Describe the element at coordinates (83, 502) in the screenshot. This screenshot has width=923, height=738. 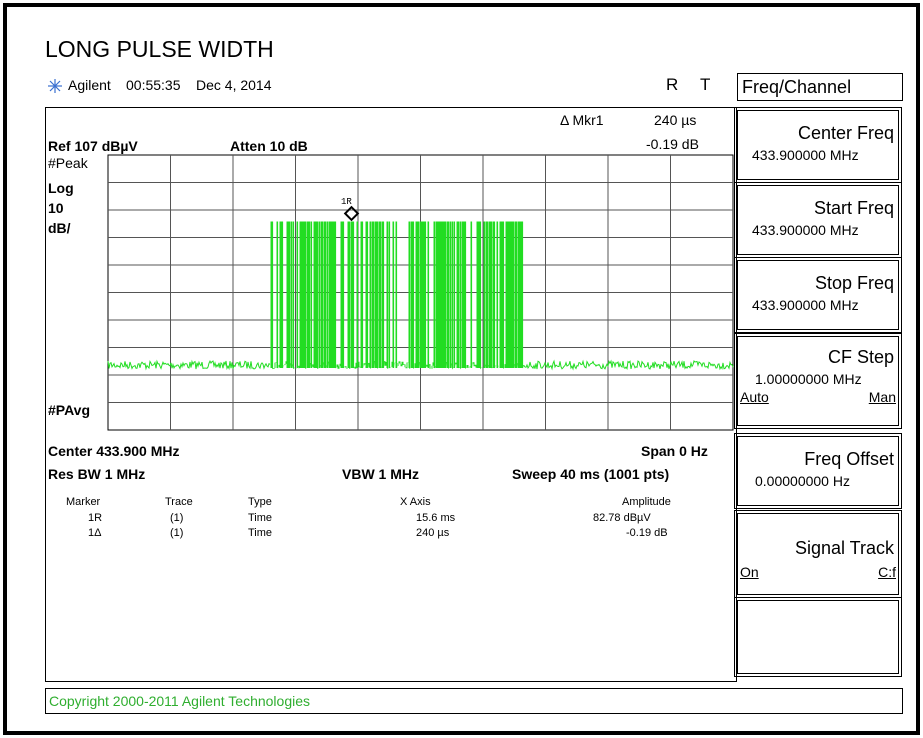
I see `table-header: Marker` at that location.